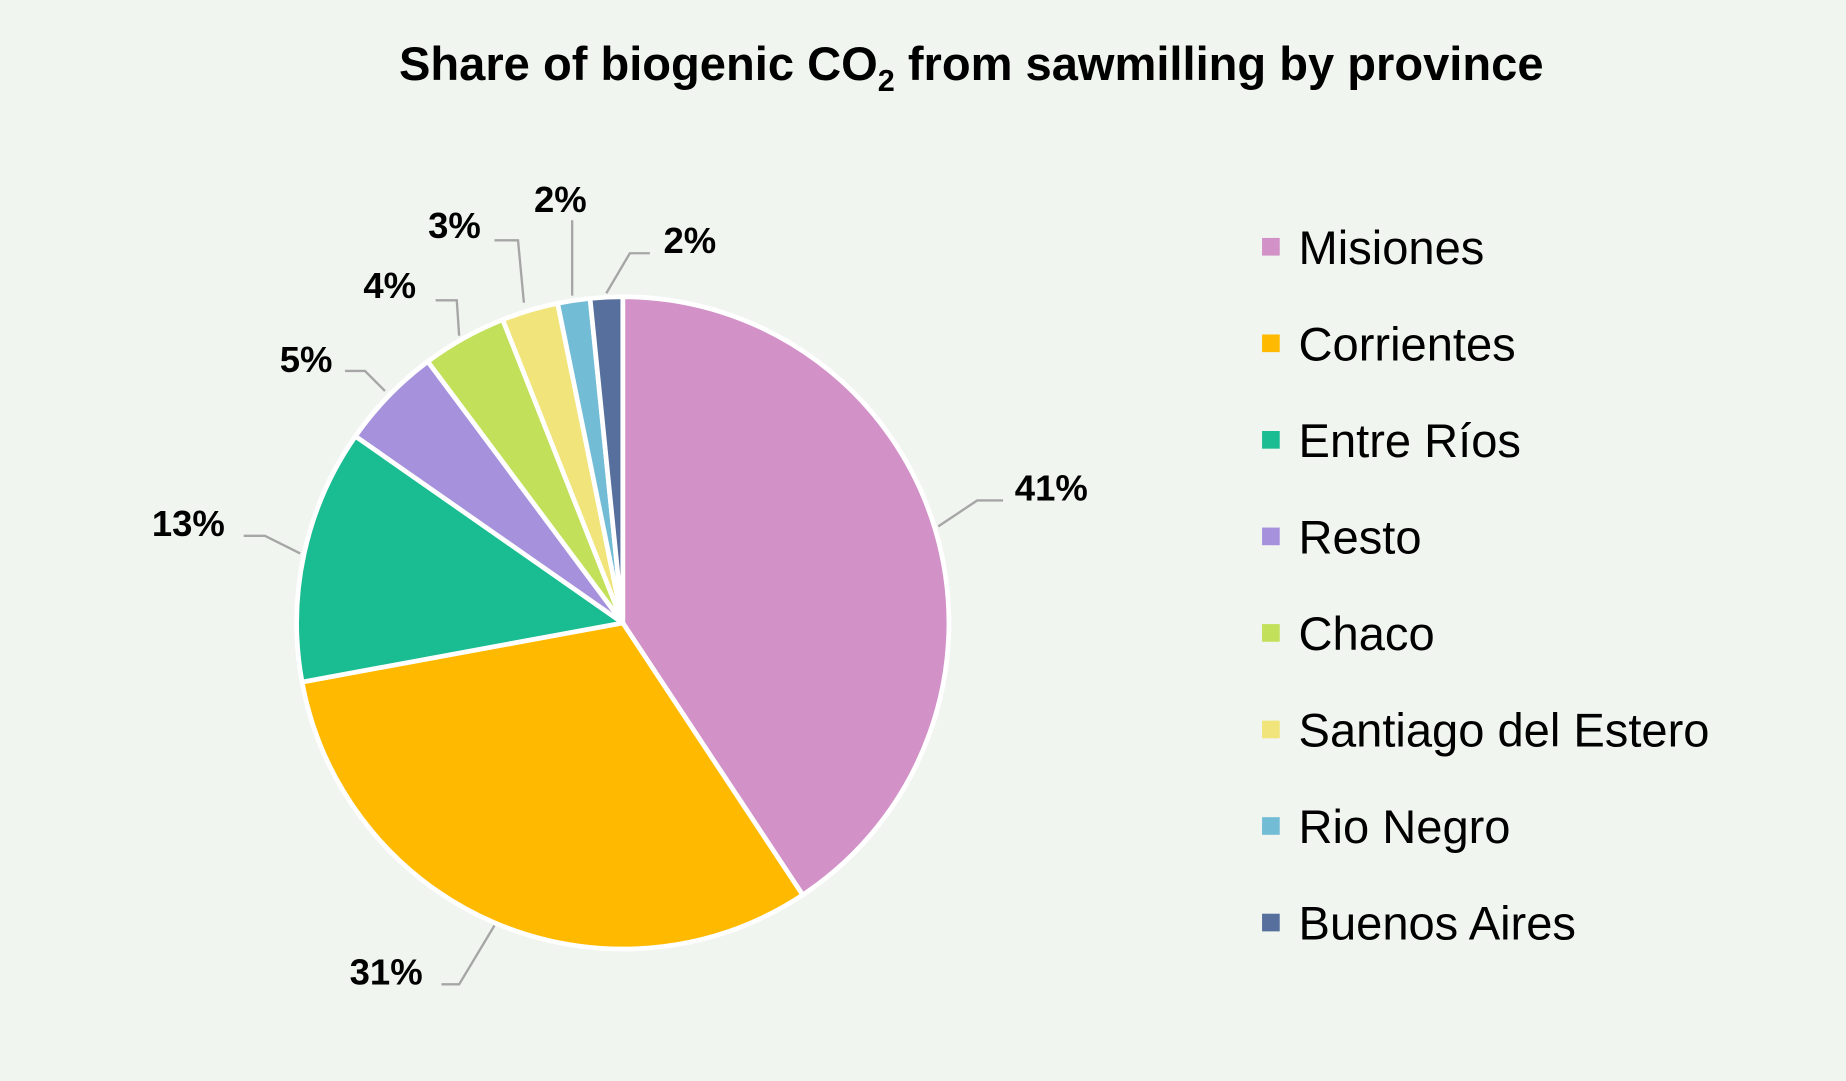 Image resolution: width=1846 pixels, height=1081 pixels. Describe the element at coordinates (460, 559) in the screenshot. I see `pie-slice-entre-rios` at that location.